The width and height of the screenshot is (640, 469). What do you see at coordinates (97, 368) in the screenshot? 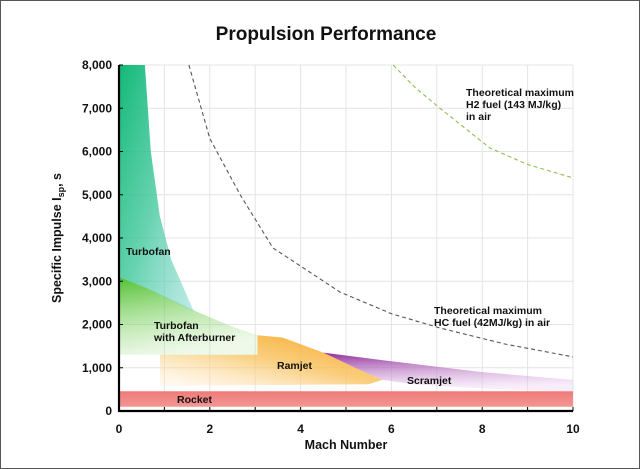
I see `y-tick-label: 1,000` at bounding box center [97, 368].